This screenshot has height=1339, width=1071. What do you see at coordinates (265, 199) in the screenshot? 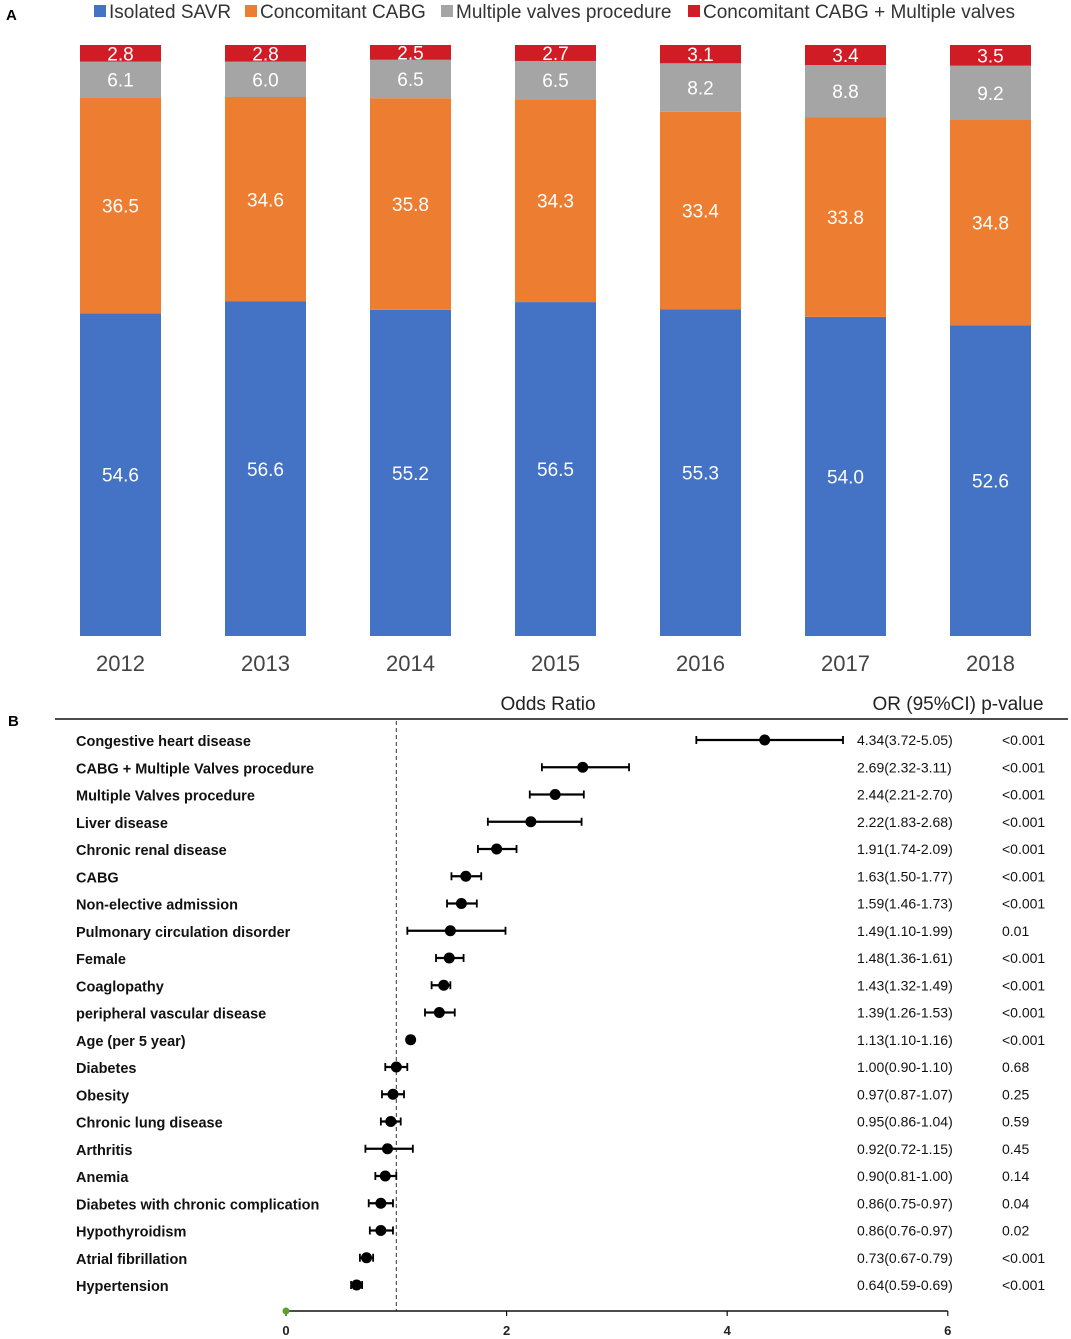
I see `bar-segment-concomitant-cabg-2013` at bounding box center [265, 199].